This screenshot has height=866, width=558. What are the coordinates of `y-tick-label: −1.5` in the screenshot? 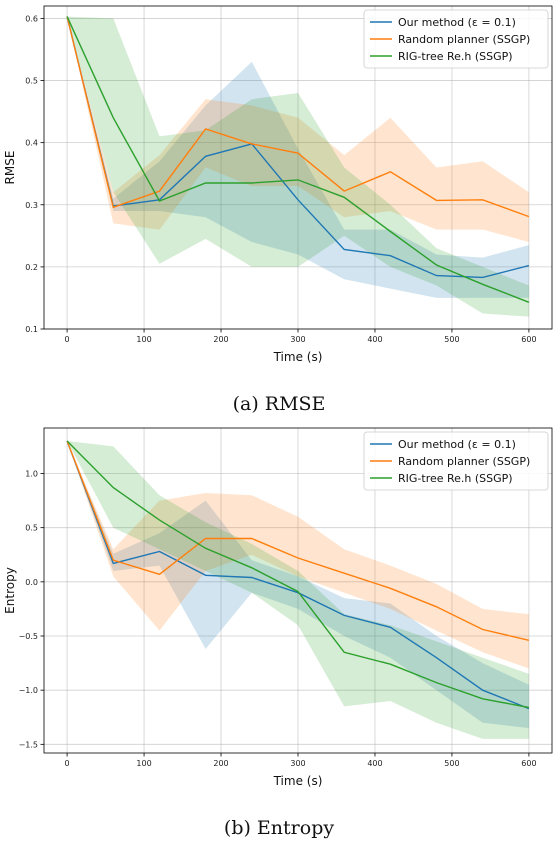 It's located at (28, 744).